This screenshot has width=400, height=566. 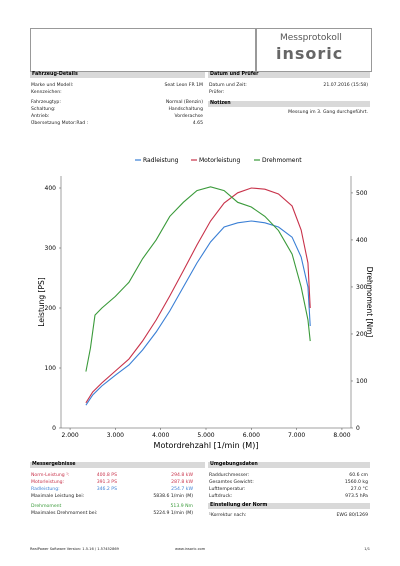 What do you see at coordinates (51, 188) in the screenshot?
I see `y-tick-label: 400` at bounding box center [51, 188].